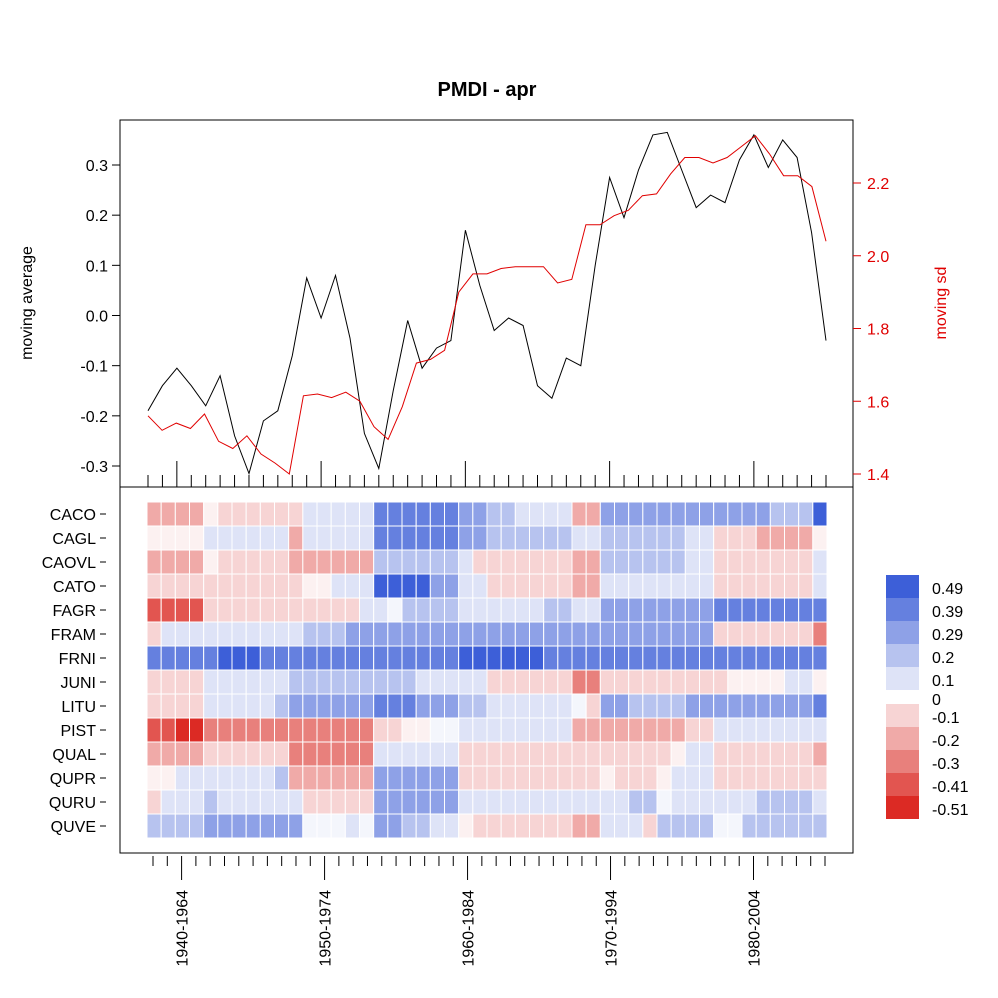  Describe the element at coordinates (77, 659) in the screenshot. I see `row-label: FRNI` at that location.